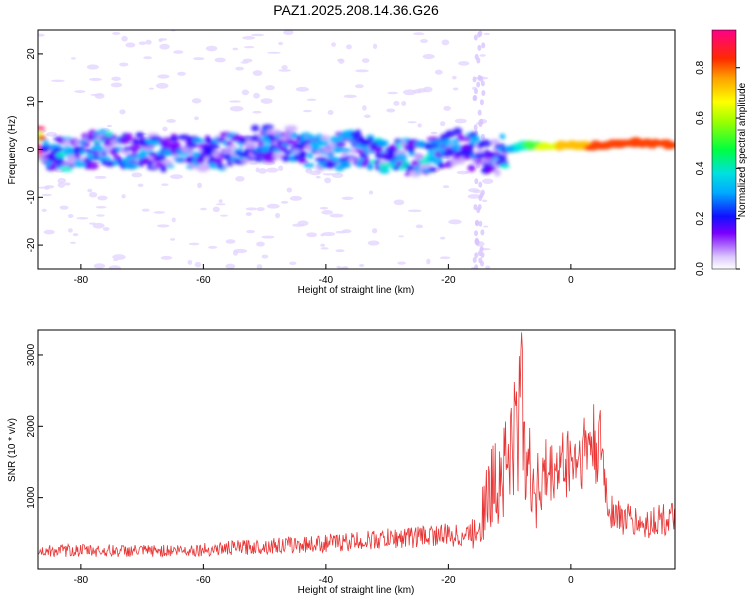 Image resolution: width=750 pixels, height=600 pixels. I want to click on snr-x-axis: -80 -60 -40 -20 0, so click(324, 575).